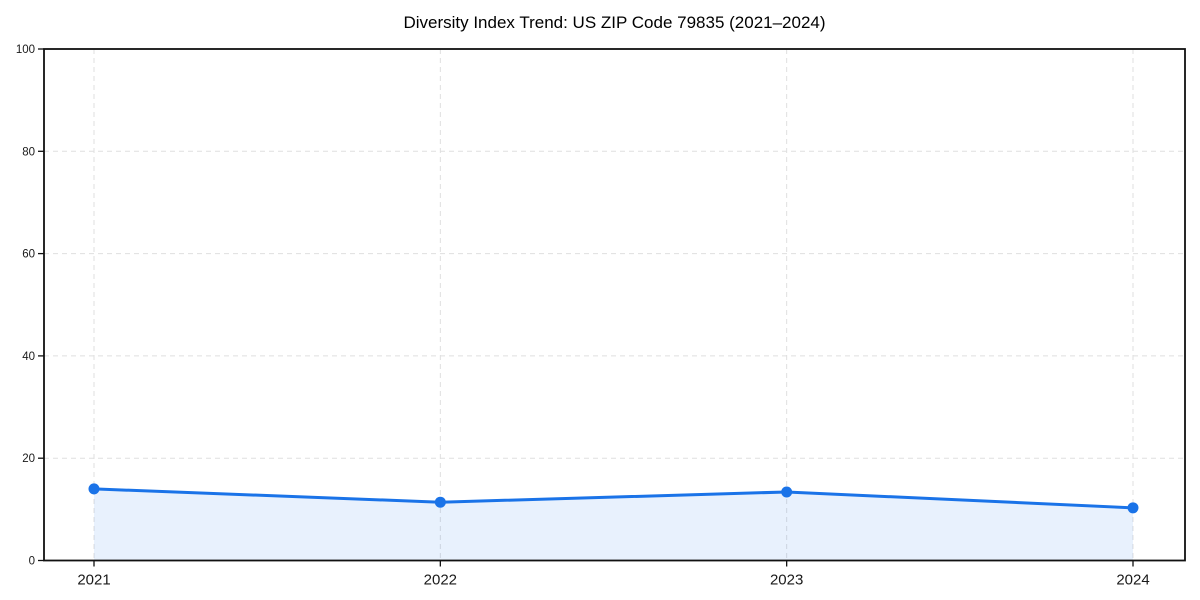  Describe the element at coordinates (787, 492) in the screenshot. I see `data-point-2023` at that location.